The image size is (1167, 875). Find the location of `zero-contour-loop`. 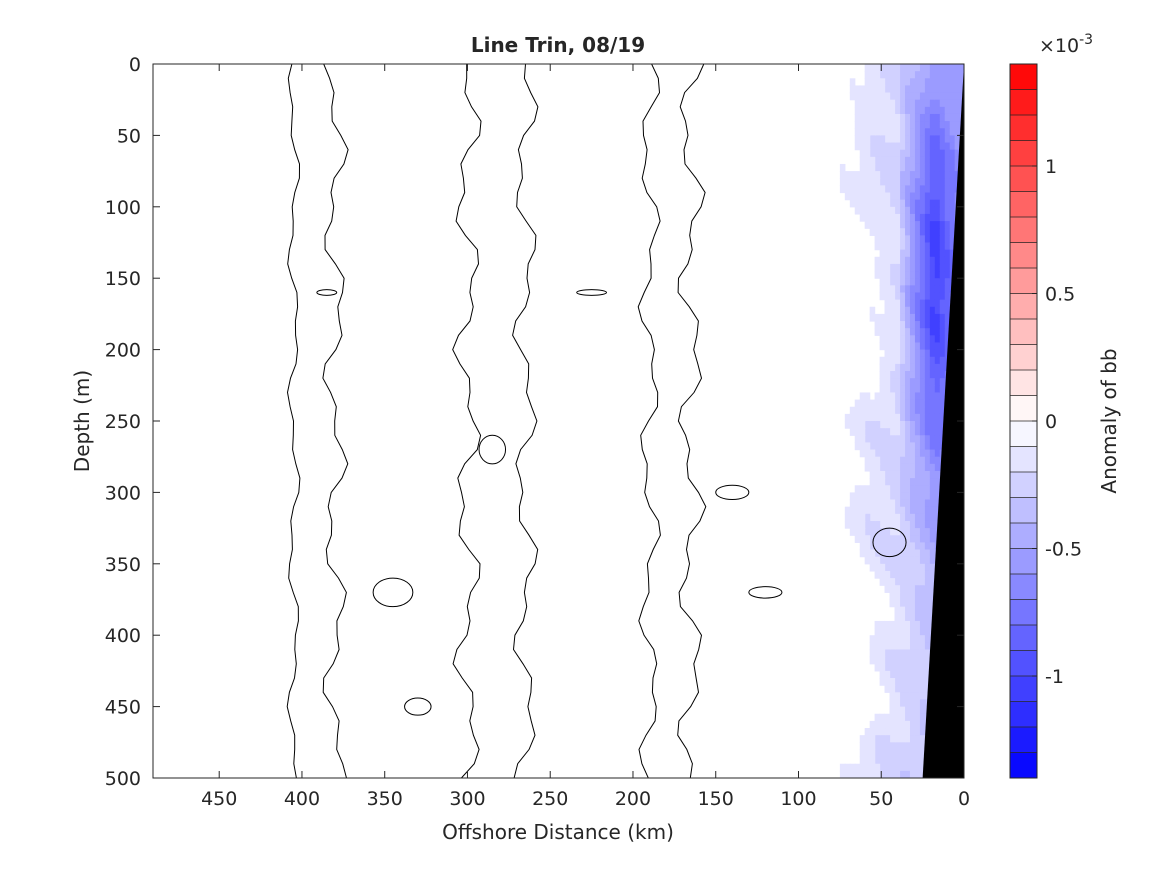

zero-contour-loop is located at coordinates (492, 449).